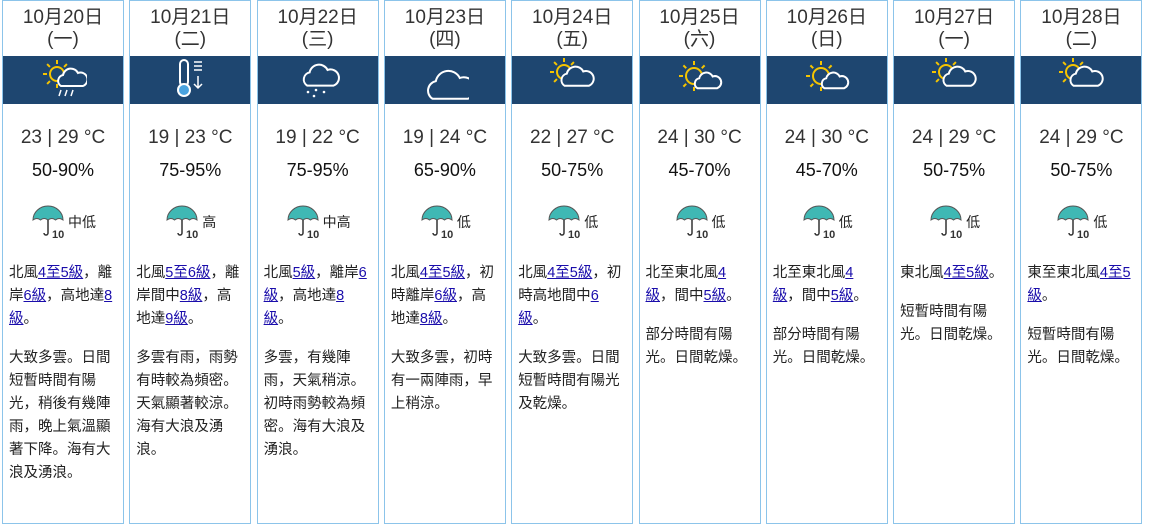 The height and width of the screenshot is (527, 1151). Describe the element at coordinates (444, 170) in the screenshot. I see `humidity: 65-90%` at that location.